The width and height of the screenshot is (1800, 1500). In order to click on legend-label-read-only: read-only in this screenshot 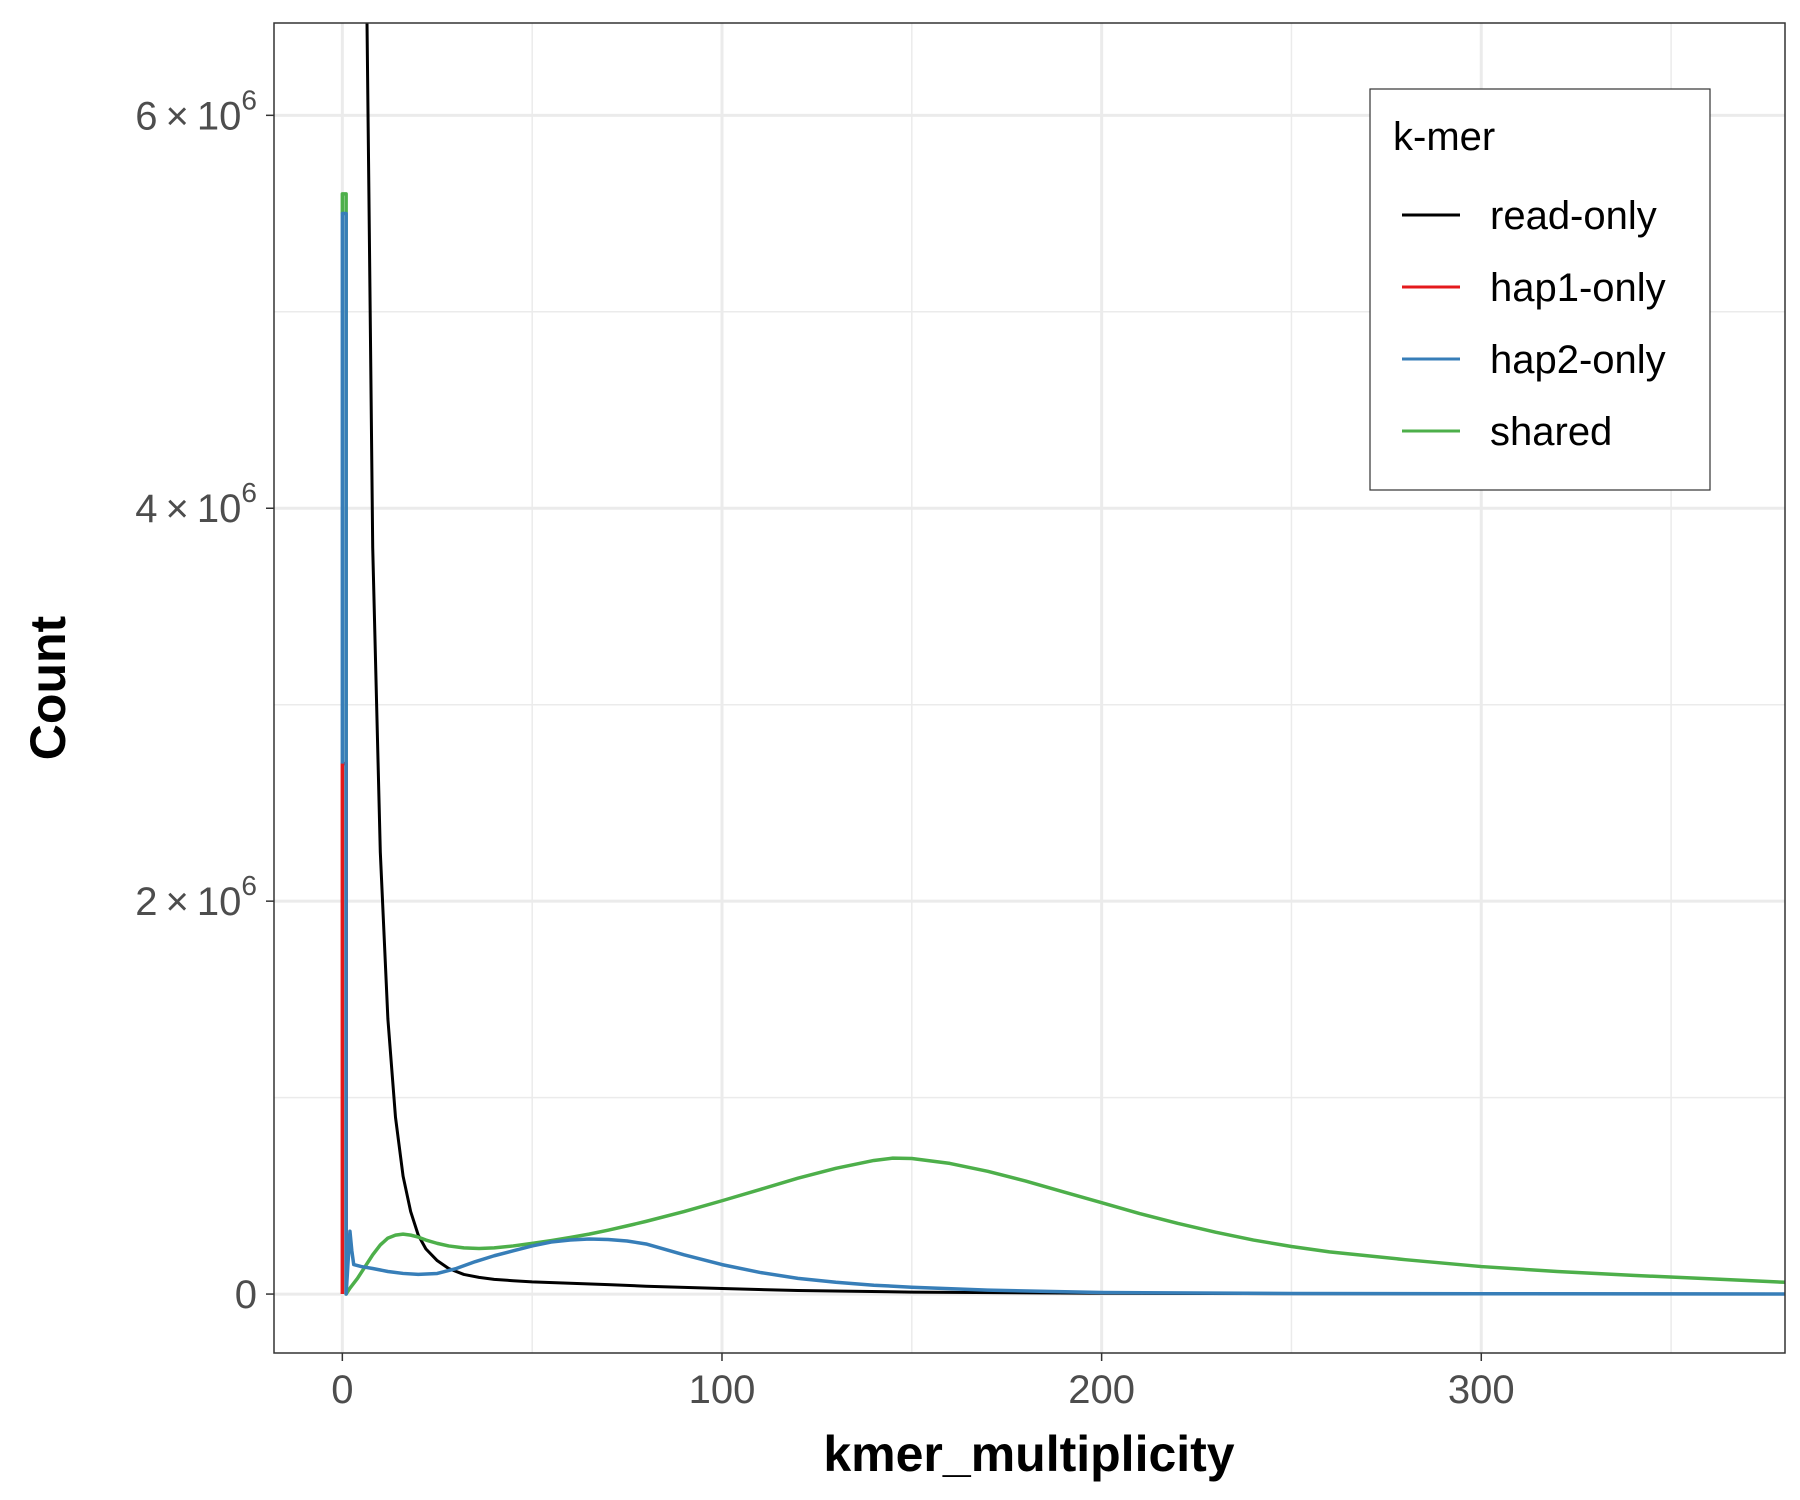, I will do `click(1573, 216)`.